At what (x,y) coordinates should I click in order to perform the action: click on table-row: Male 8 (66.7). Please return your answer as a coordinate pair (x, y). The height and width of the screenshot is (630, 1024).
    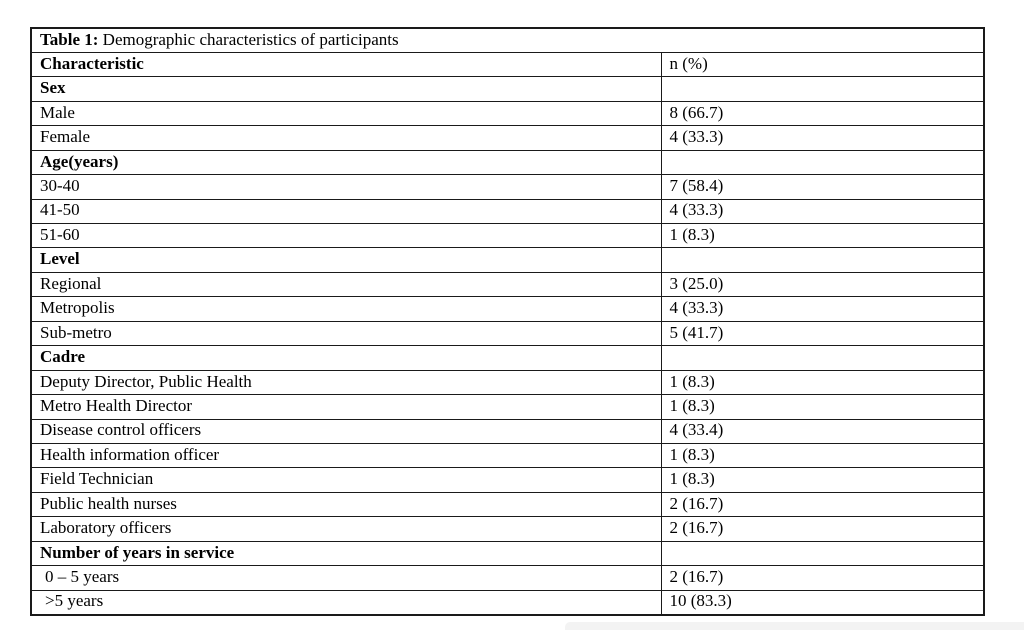
    Looking at the image, I should click on (507, 113).